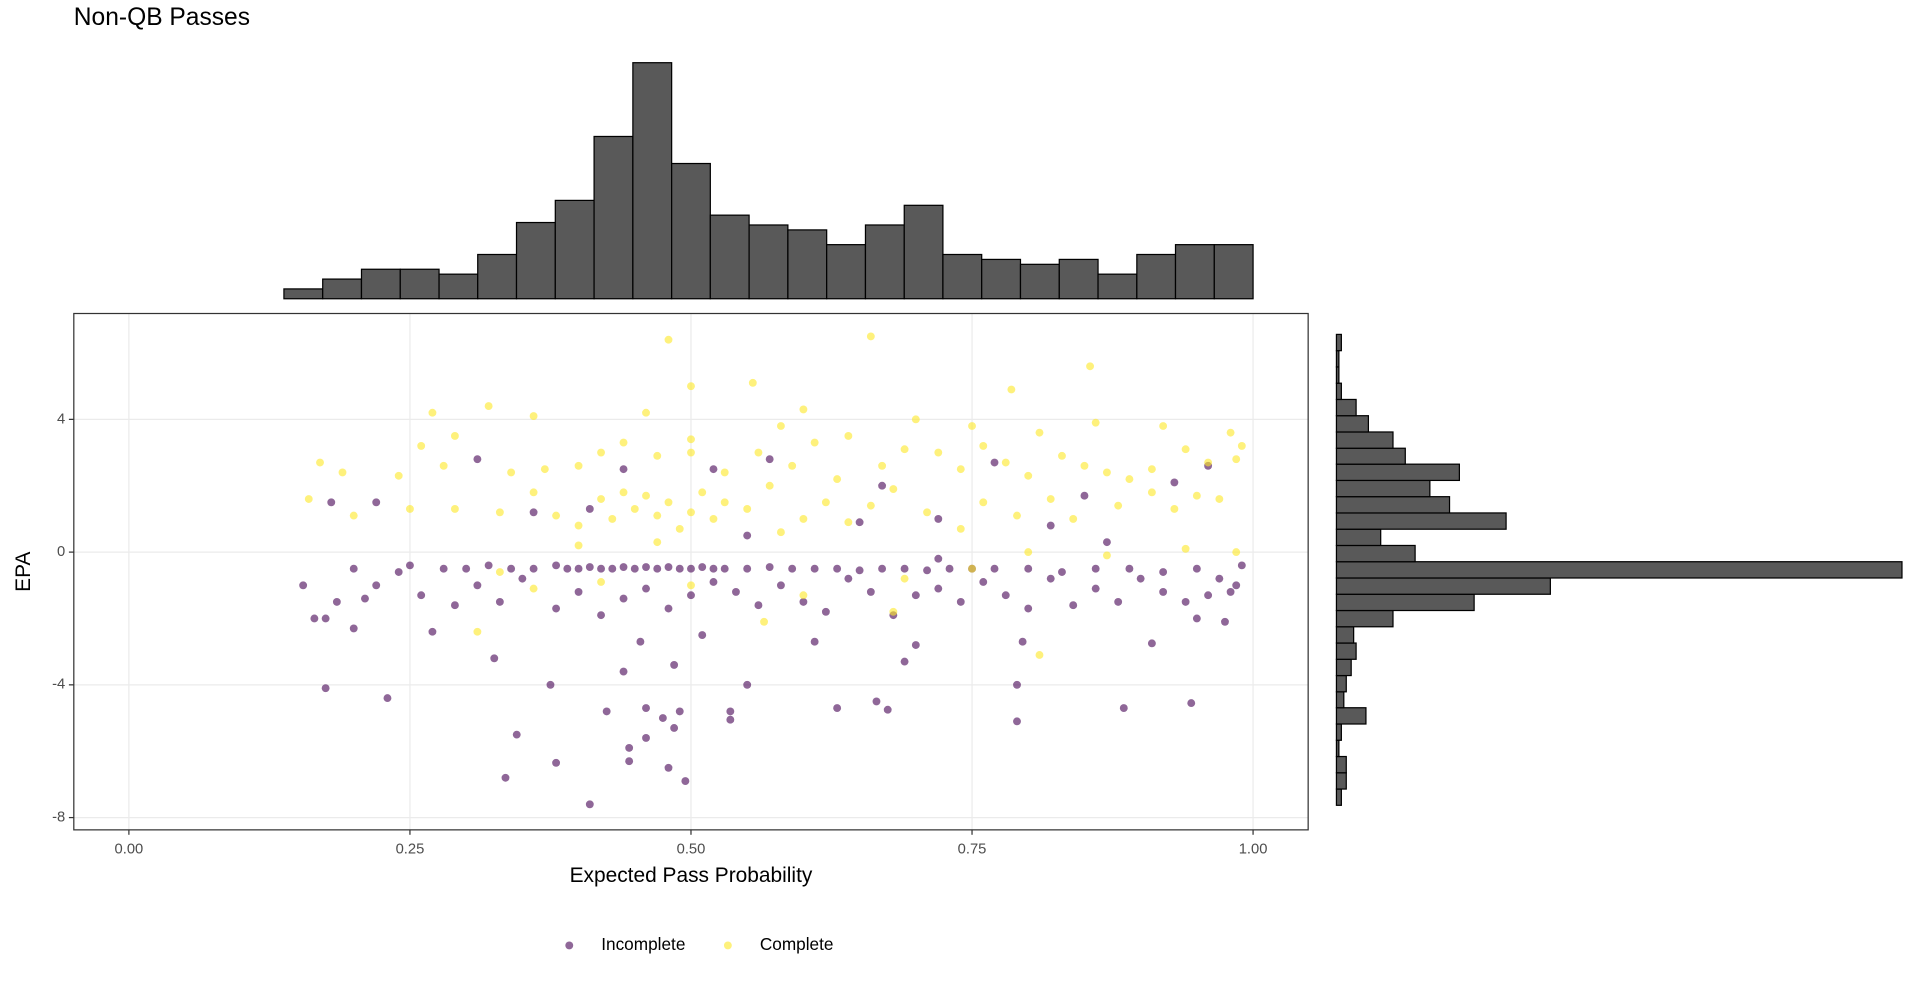 This screenshot has height=986, width=1918. I want to click on legend-marker, so click(727, 945).